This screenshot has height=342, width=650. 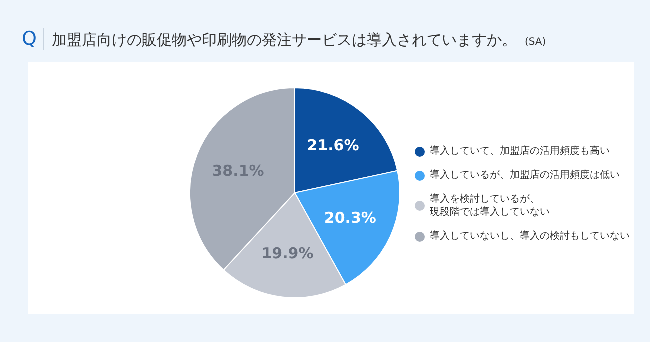 I want to click on chart-title: 加盟店向けの販促物や印刷物の発注サービスは導入されていますか。, so click(x=284, y=40).